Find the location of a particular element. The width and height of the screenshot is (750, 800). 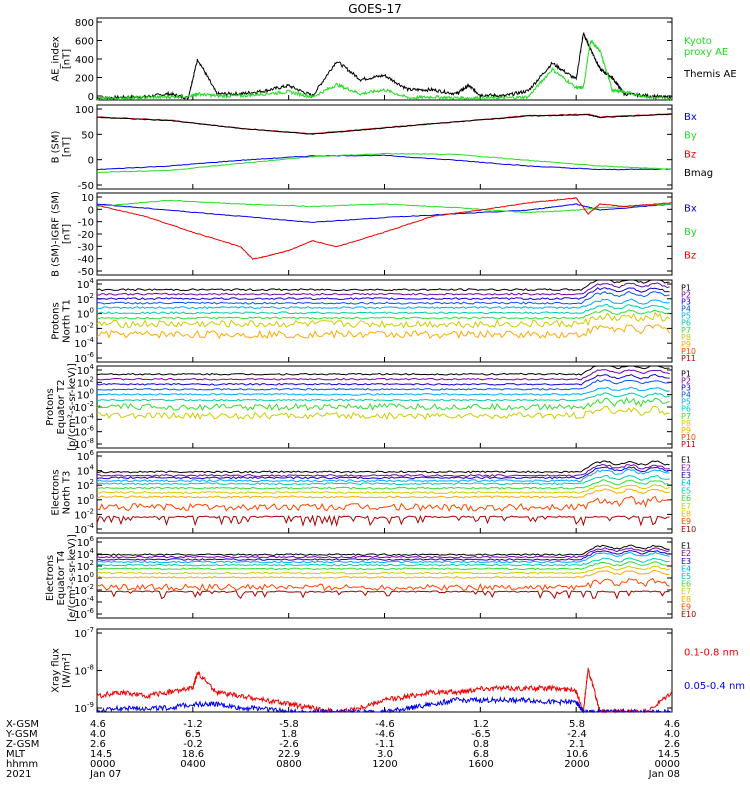

legend-entry: E5 is located at coordinates (686, 490).